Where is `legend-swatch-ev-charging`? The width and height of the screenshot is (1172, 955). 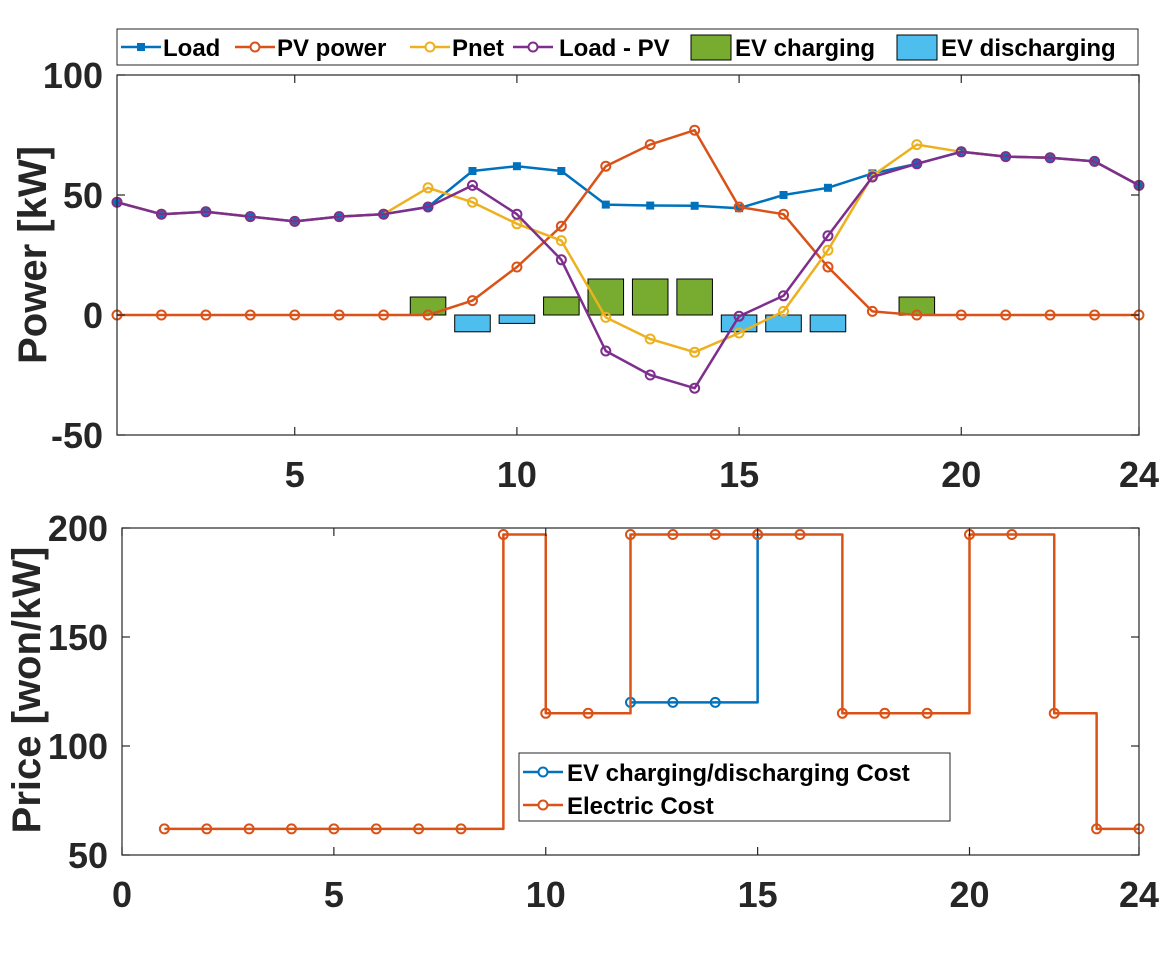 legend-swatch-ev-charging is located at coordinates (711, 47).